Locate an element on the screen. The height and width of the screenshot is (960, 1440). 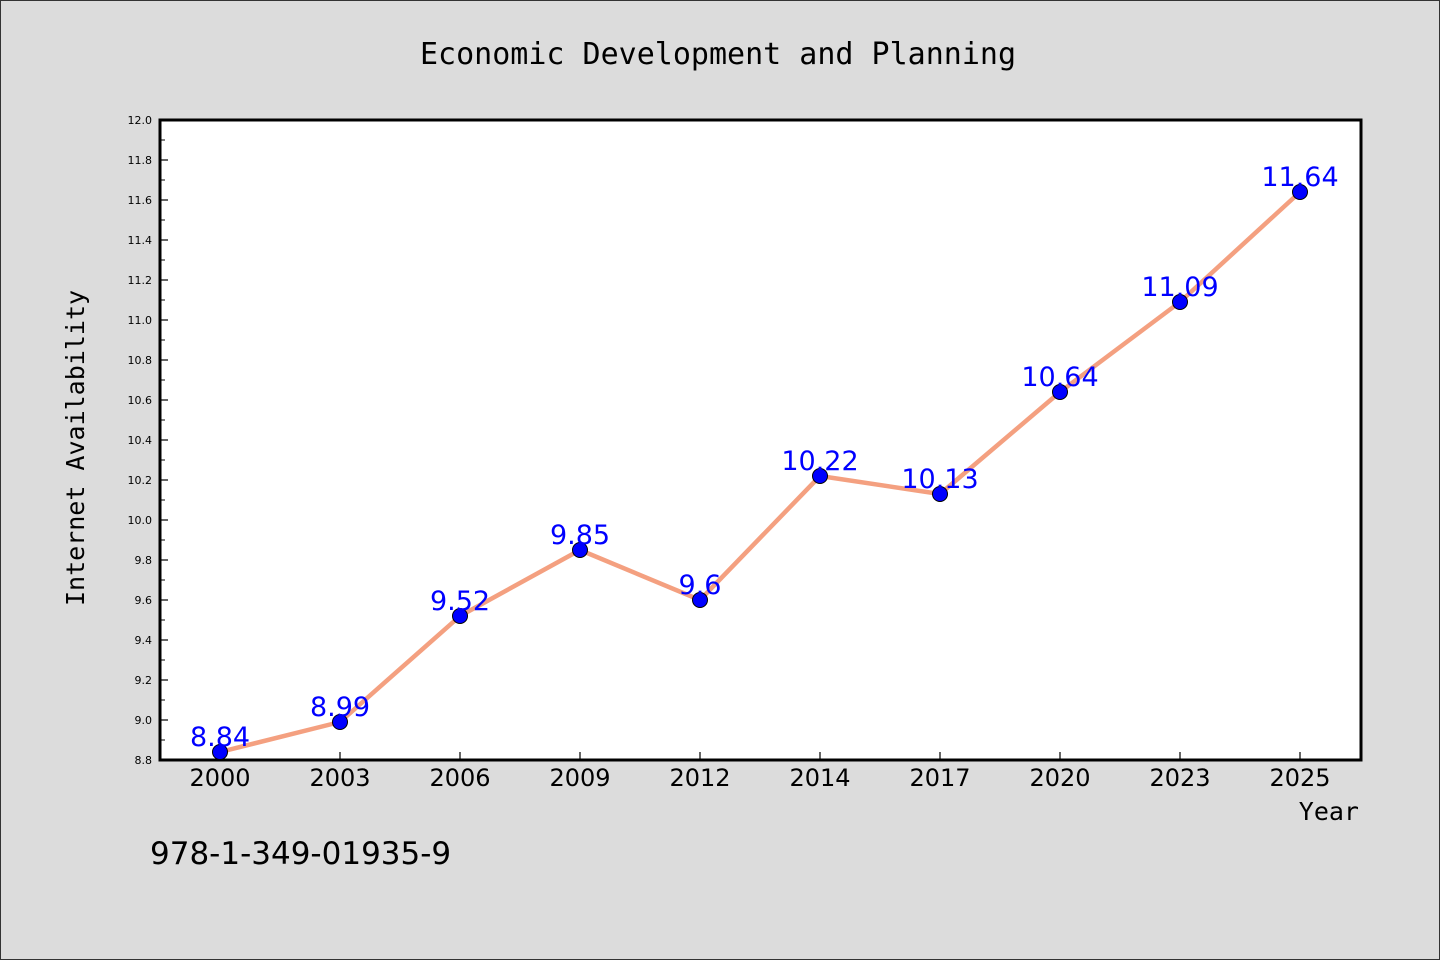
y-tick-label: 11.4 is located at coordinates (140, 240).